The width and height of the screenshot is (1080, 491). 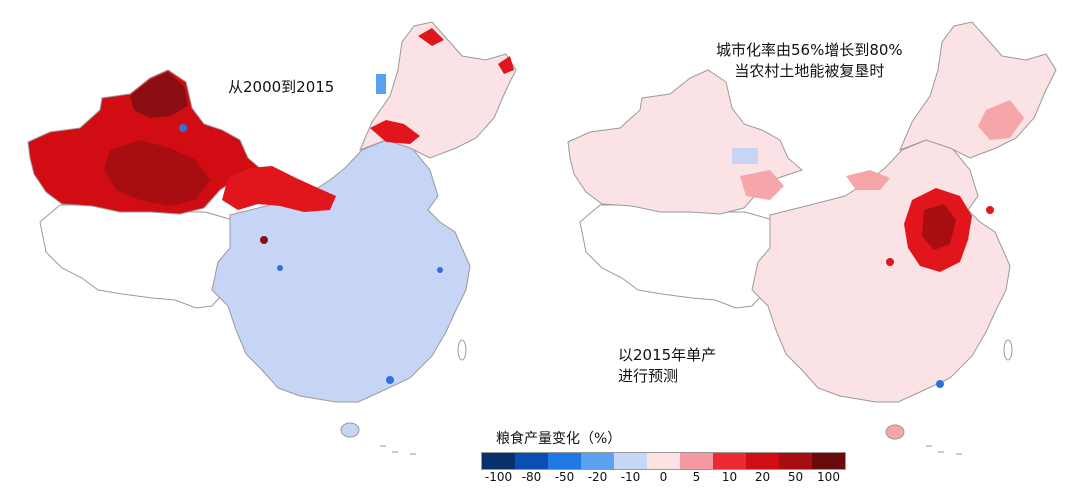 I want to click on legend-tick-label: 100, so click(x=828, y=477).